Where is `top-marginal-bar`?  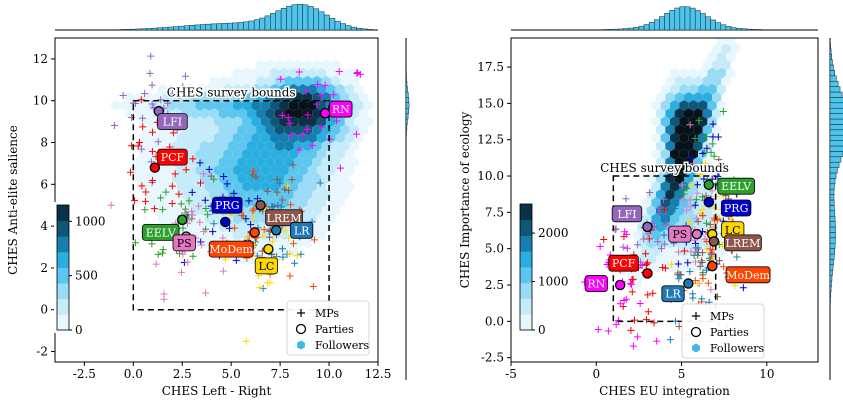
top-marginal-bar is located at coordinates (692, 19).